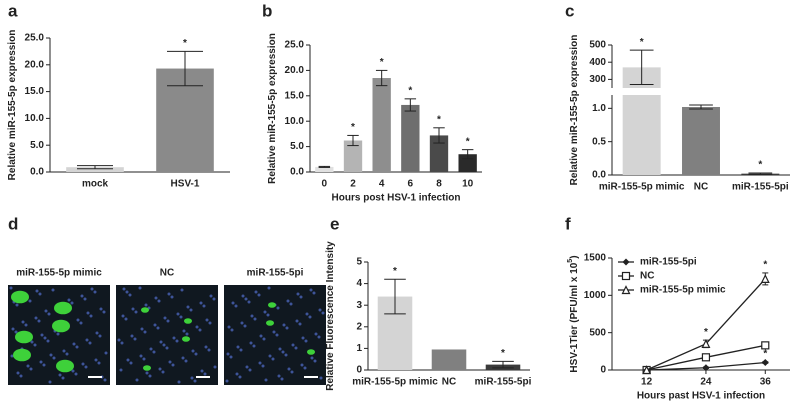 This screenshot has width=800, height=410. What do you see at coordinates (359, 326) in the screenshot?
I see `y-tick-label: 2` at bounding box center [359, 326].